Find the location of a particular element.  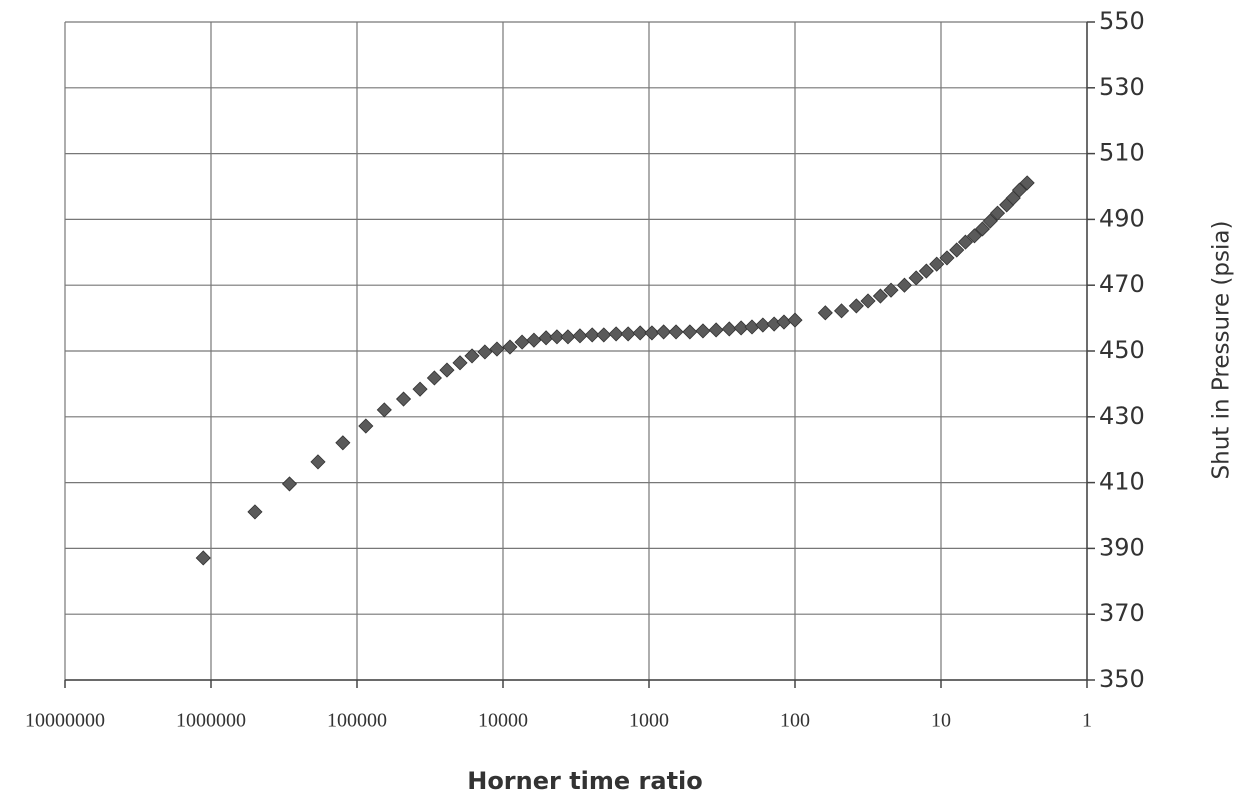

y-tick-label: 530 is located at coordinates (1122, 87).